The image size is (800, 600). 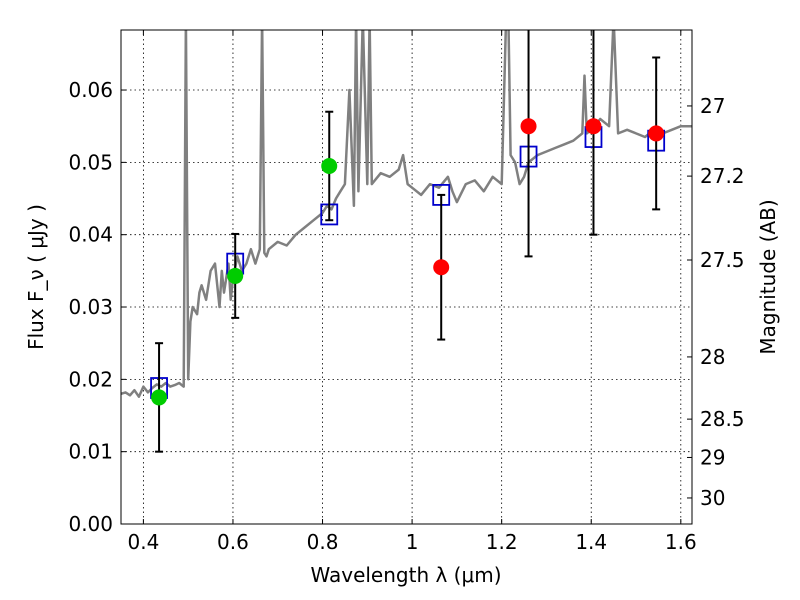 What do you see at coordinates (90, 524) in the screenshot?
I see `y-tick-label: 0.00` at bounding box center [90, 524].